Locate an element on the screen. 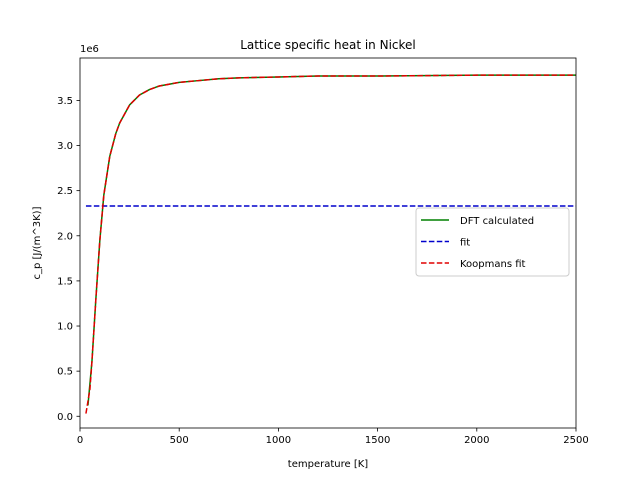  y-tick-label: 0.5 is located at coordinates (65, 372).